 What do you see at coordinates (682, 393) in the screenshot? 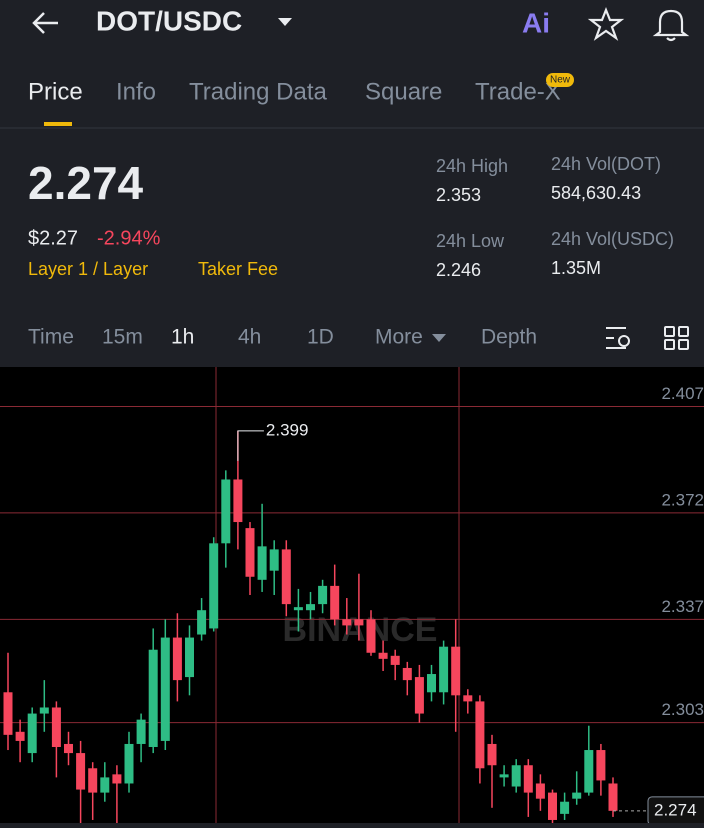
I see `y-tick-label: 2.407` at bounding box center [682, 393].